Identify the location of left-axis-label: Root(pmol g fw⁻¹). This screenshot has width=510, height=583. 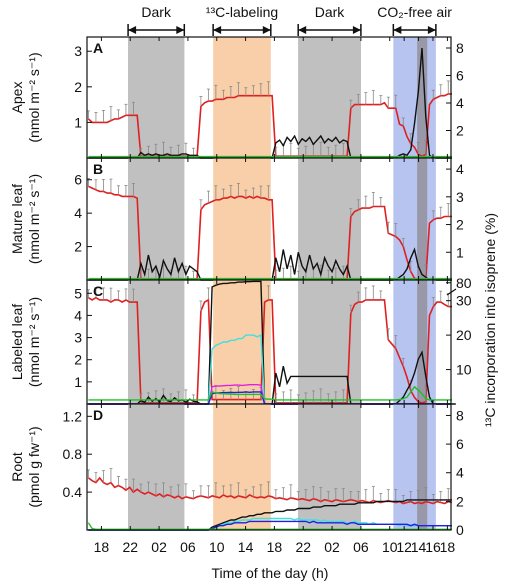
(25, 466).